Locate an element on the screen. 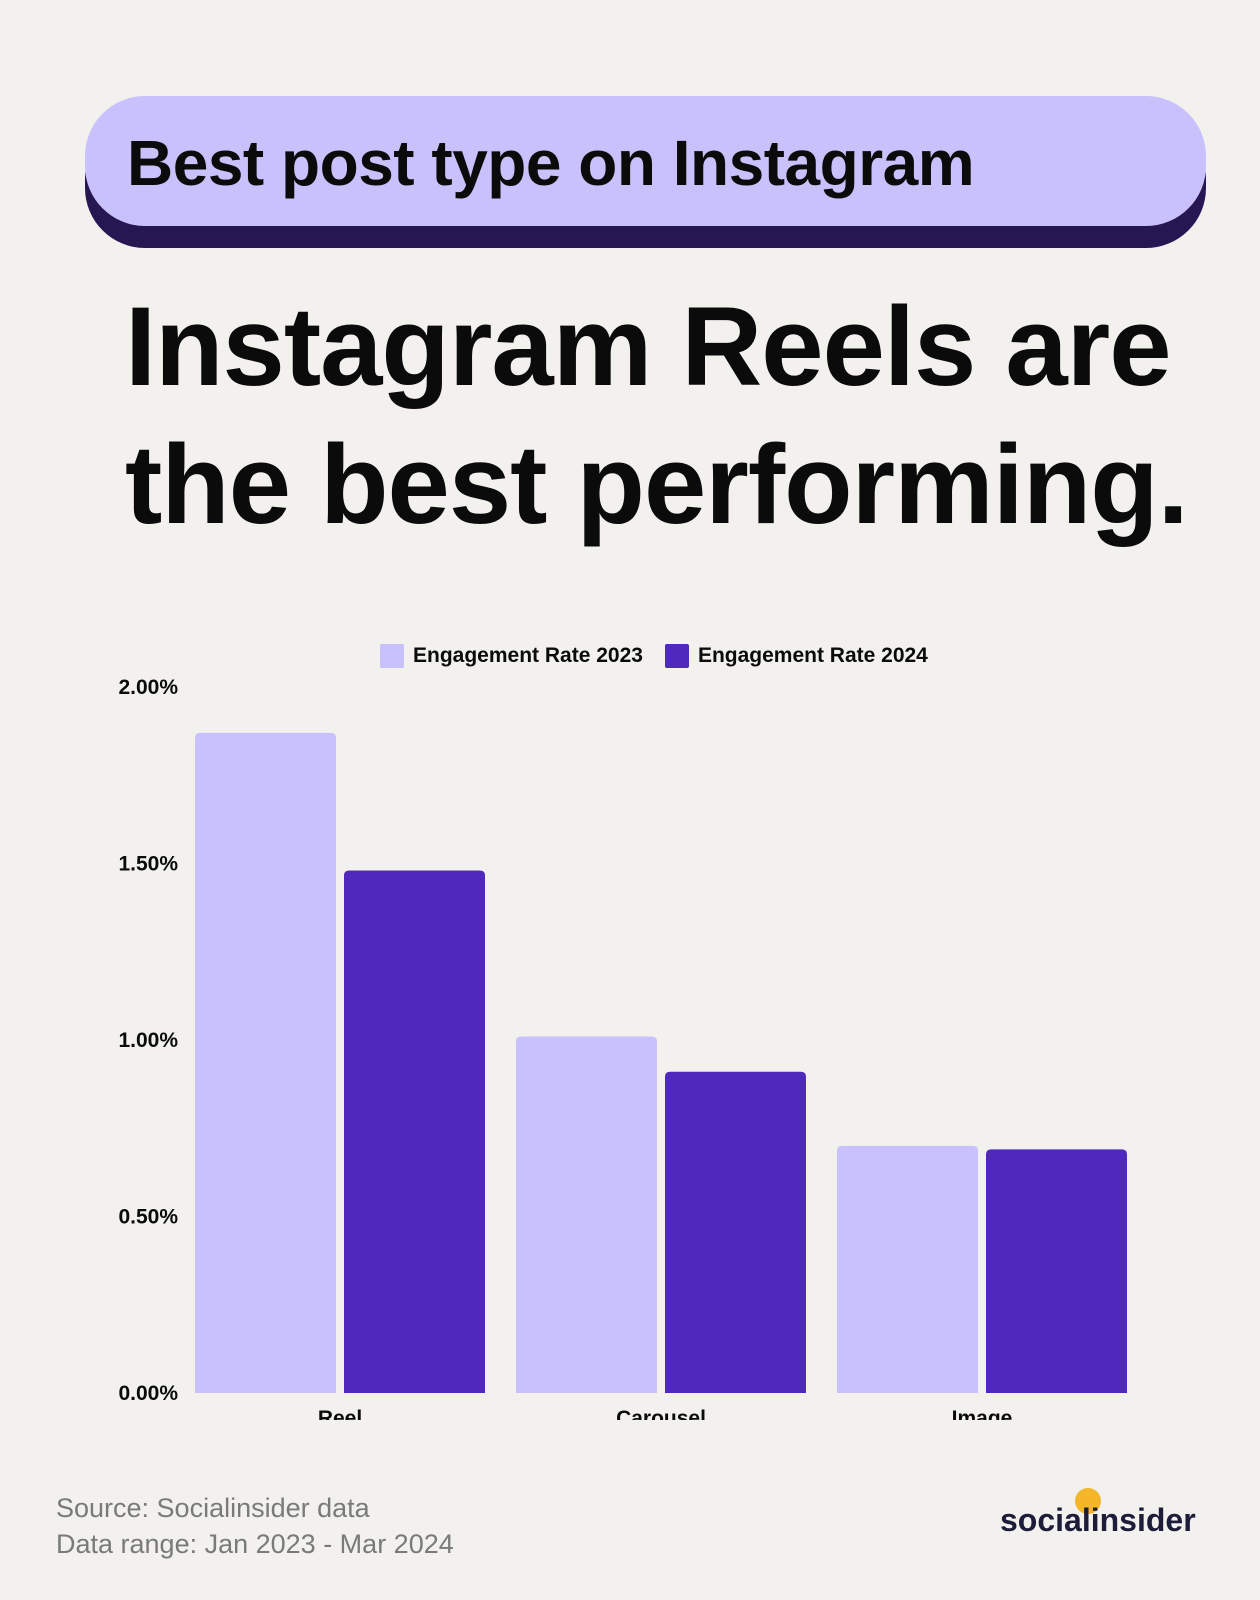  brand-logo-dot-icon is located at coordinates (1088, 1501).